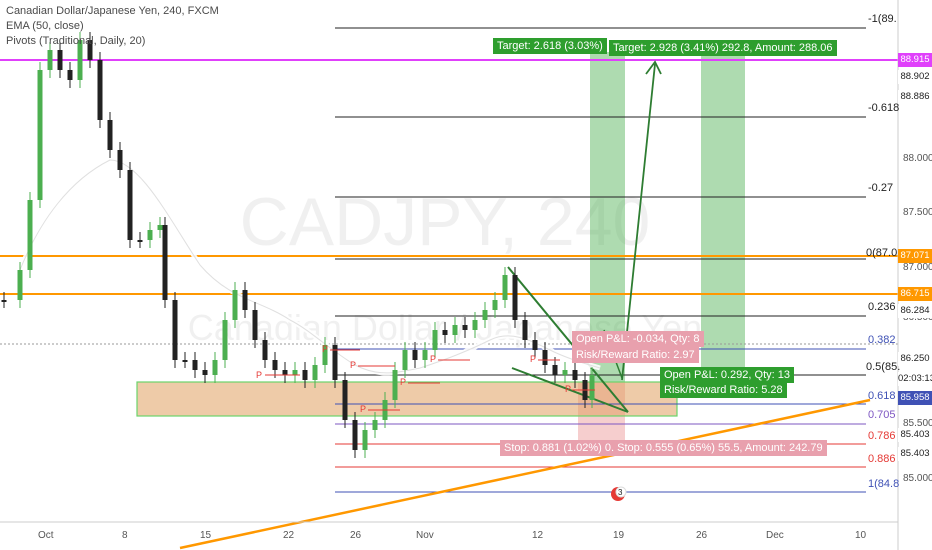 The image size is (932, 550). Describe the element at coordinates (881, 253) in the screenshot. I see `fib-label: 0(87.0` at that location.